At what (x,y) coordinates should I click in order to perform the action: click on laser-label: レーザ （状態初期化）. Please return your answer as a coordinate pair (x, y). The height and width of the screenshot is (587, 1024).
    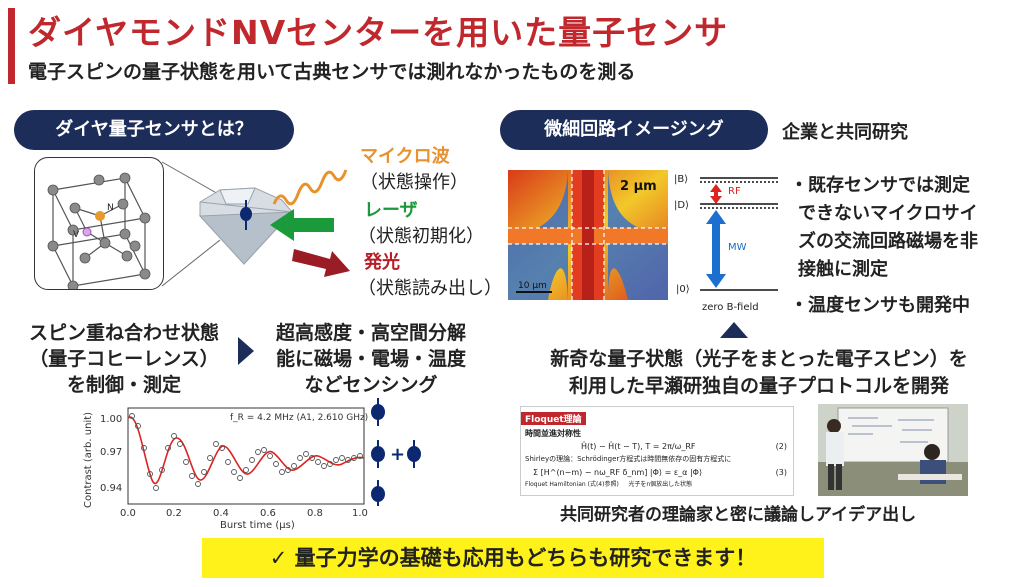
    Looking at the image, I should click on (421, 223).